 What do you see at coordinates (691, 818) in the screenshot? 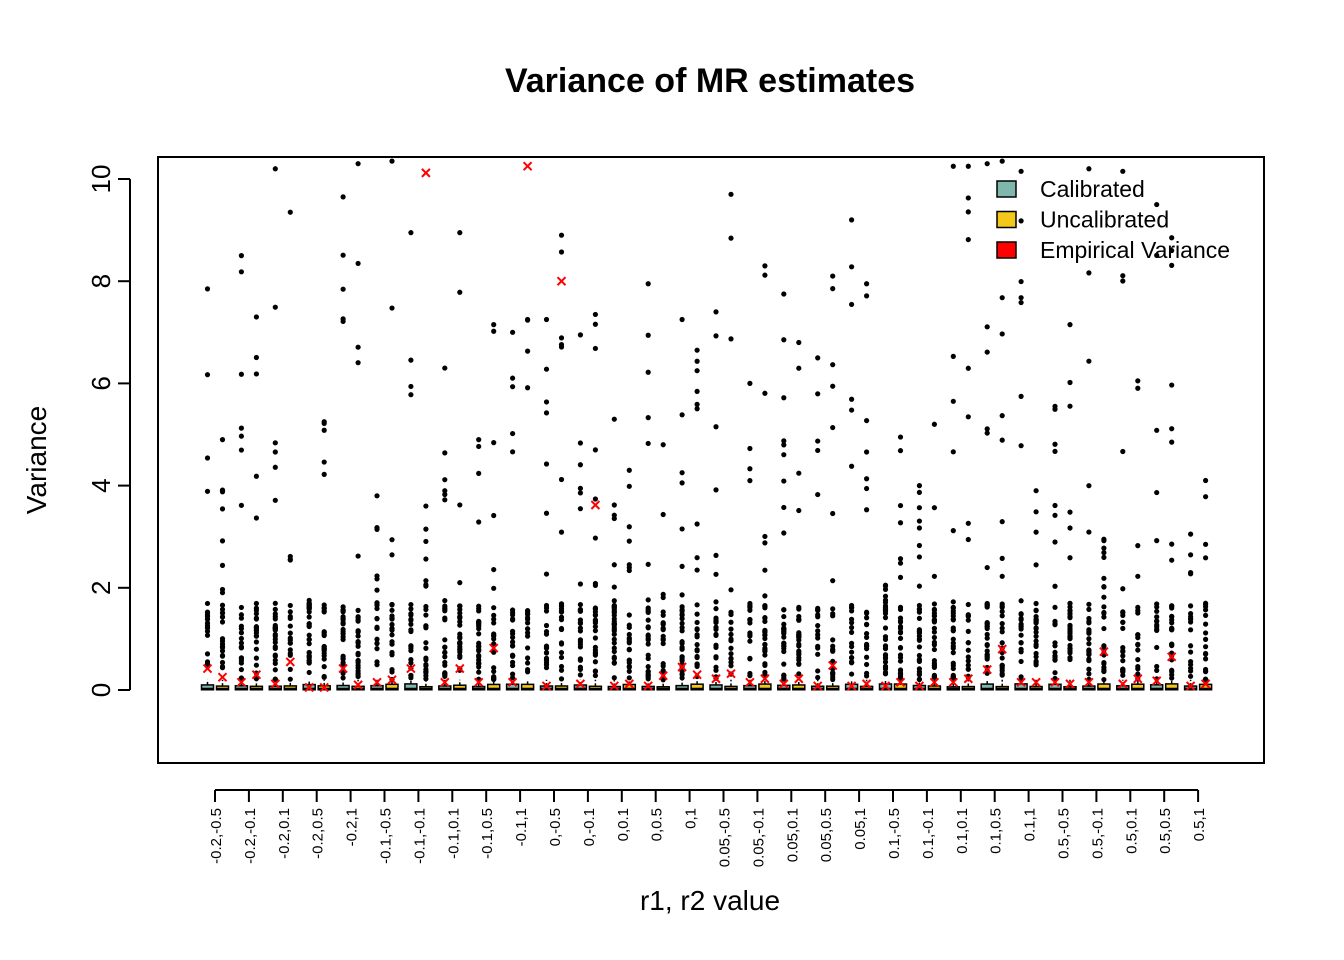
I see `x-tick-label: 0,1` at bounding box center [691, 818].